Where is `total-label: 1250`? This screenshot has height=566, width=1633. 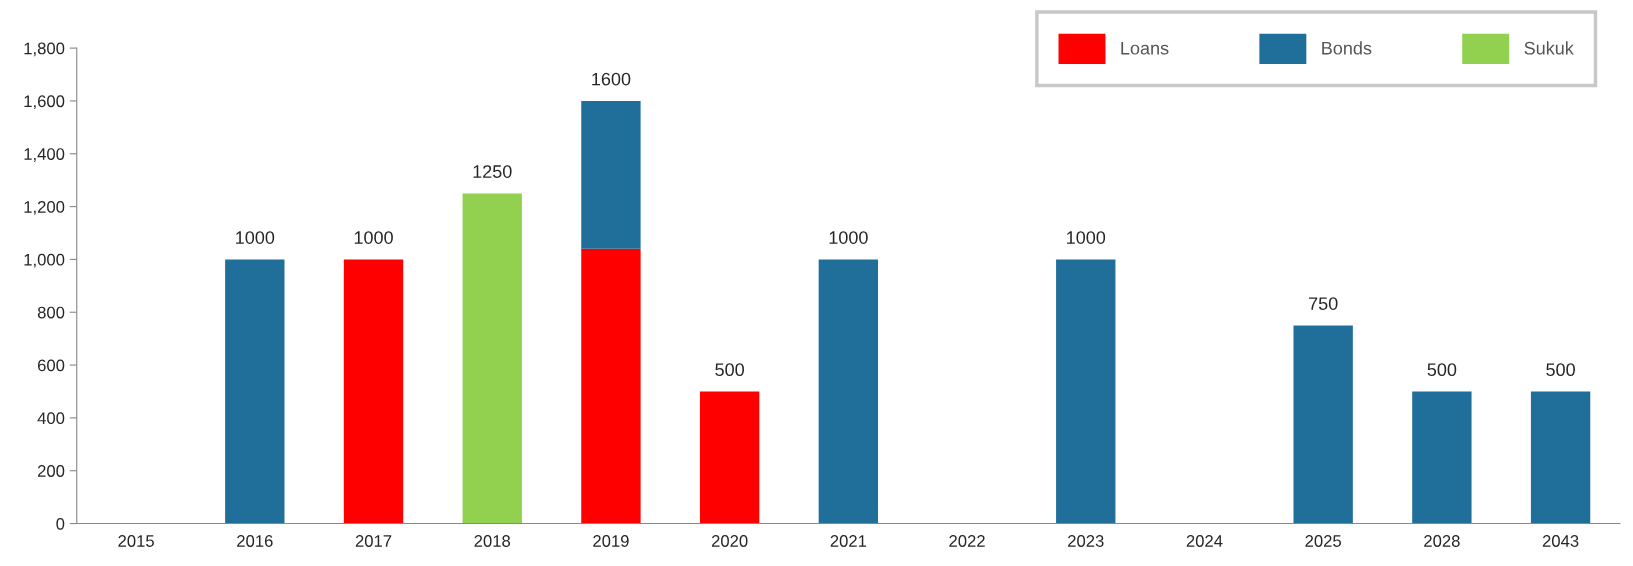
total-label: 1250 is located at coordinates (492, 171).